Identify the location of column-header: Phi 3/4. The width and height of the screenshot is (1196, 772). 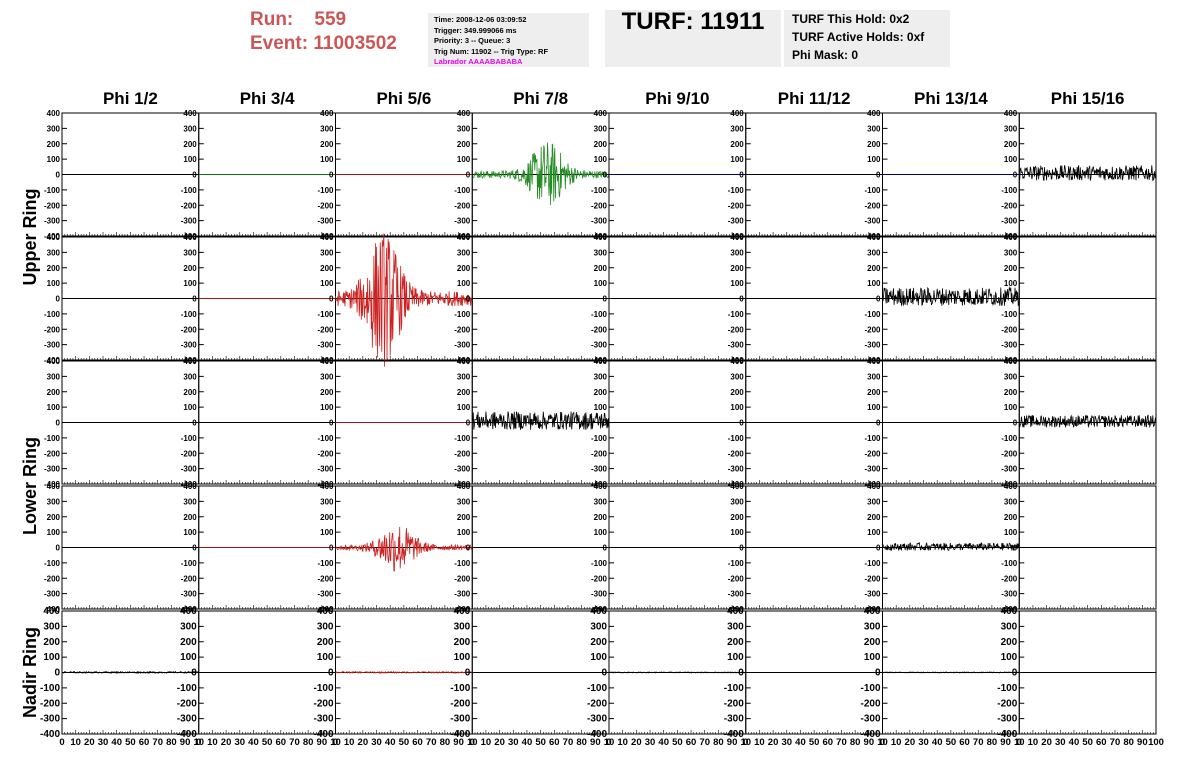
(267, 98).